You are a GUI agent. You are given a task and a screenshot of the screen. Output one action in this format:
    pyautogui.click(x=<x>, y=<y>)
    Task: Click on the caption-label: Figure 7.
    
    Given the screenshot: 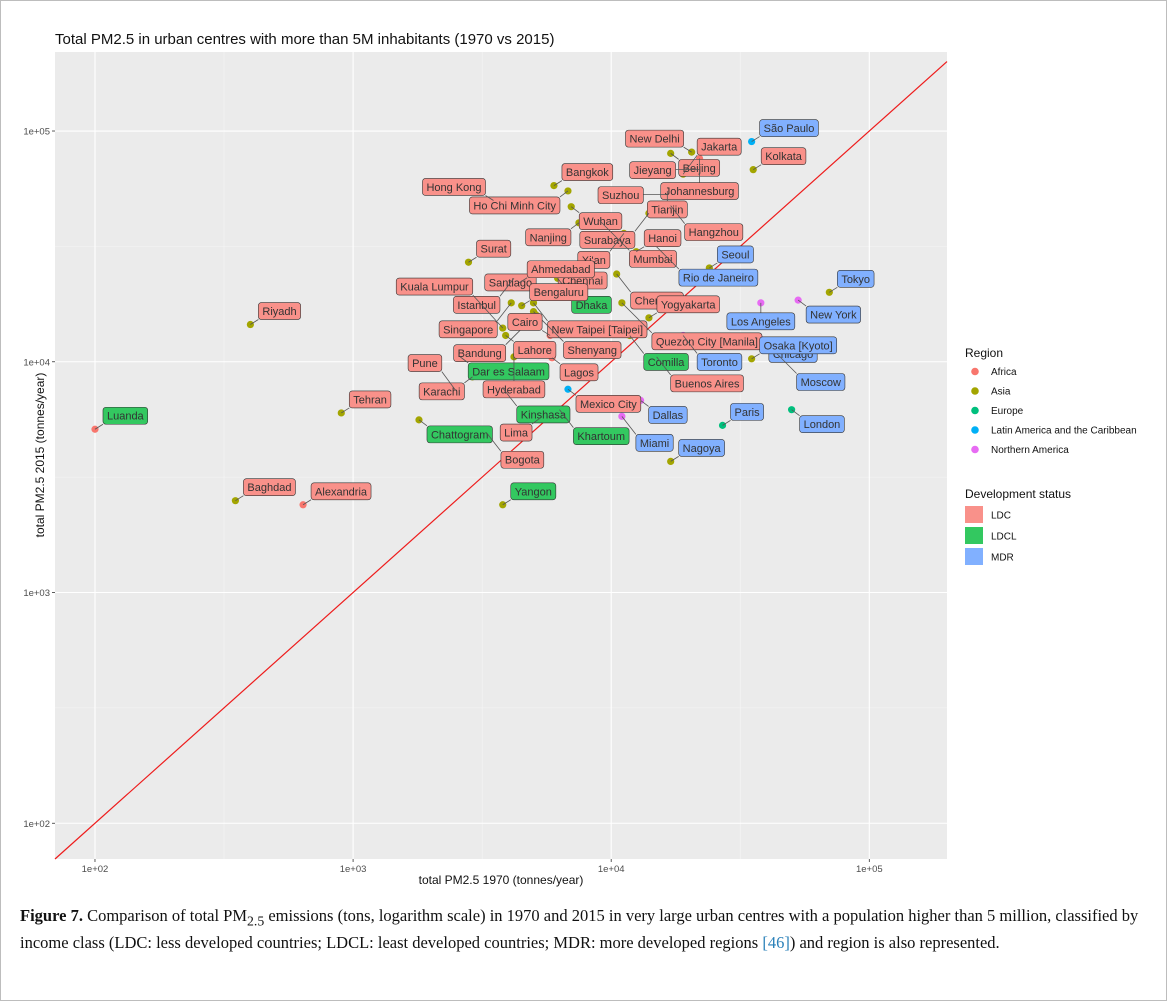 What is the action you would take?
    pyautogui.click(x=51, y=915)
    